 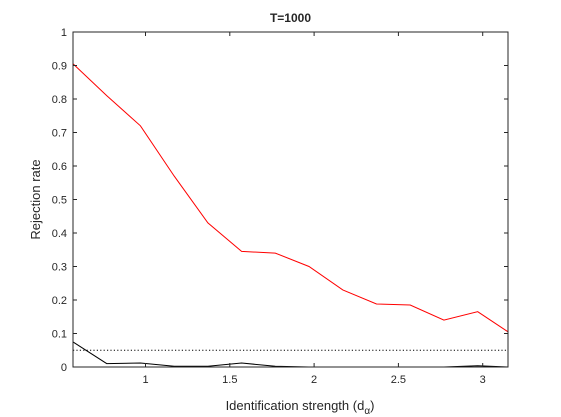 I want to click on y-tick-label: 0.6, so click(x=59, y=167).